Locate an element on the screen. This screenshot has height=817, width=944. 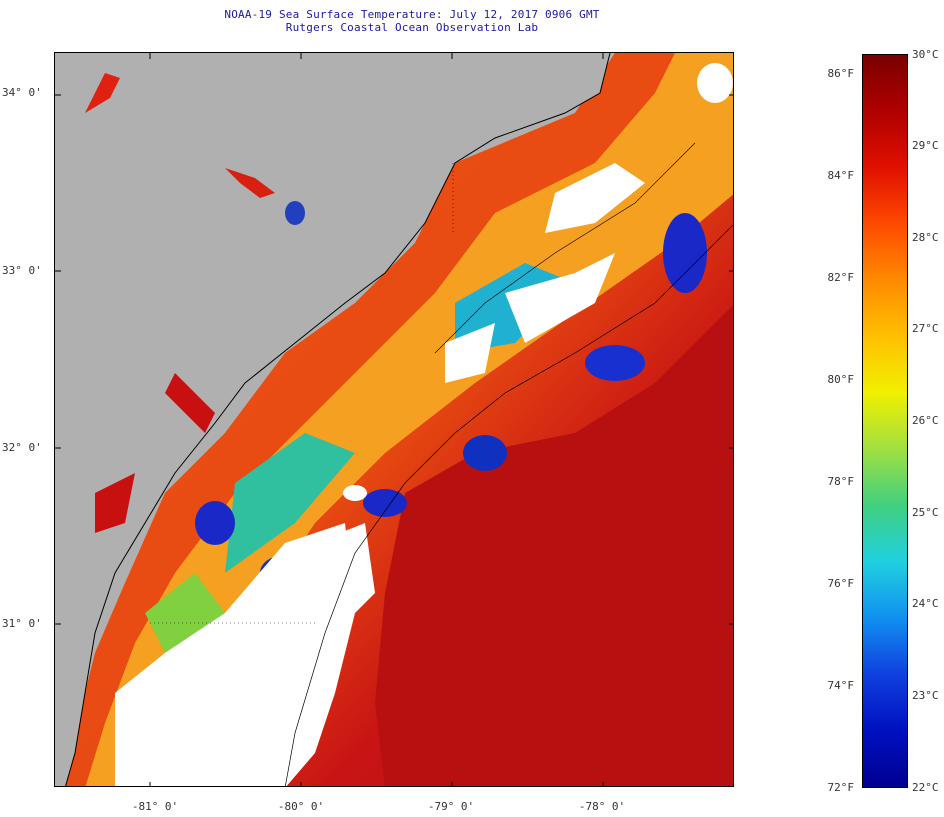
longitude-label: -78° 0' is located at coordinates (602, 806).